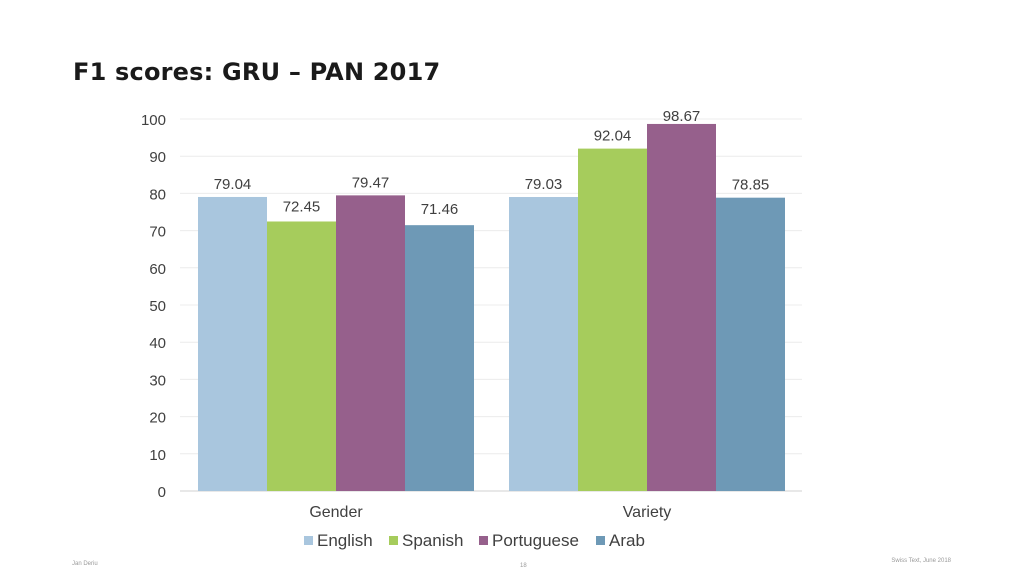 This screenshot has width=1024, height=576. What do you see at coordinates (157, 343) in the screenshot?
I see `y-tick-label: 40` at bounding box center [157, 343].